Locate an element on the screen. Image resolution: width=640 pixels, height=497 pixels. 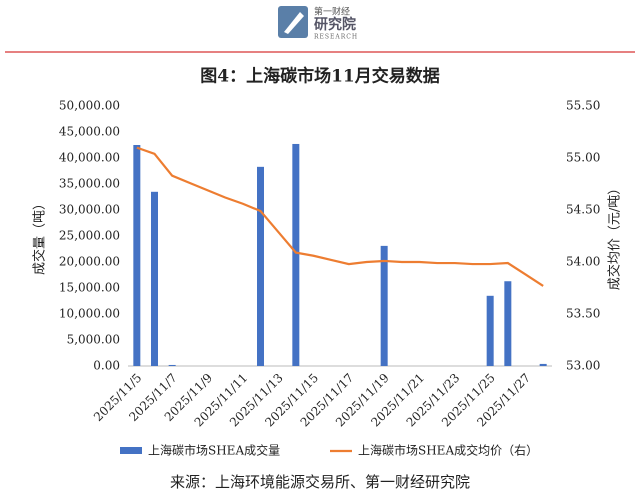
y-tick-label: 45,000.00 is located at coordinates (89, 132).